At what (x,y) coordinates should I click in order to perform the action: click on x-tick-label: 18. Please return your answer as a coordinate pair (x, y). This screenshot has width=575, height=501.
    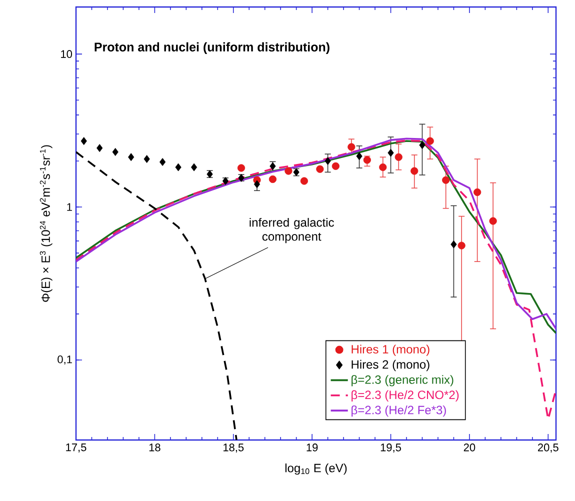
    Looking at the image, I should click on (154, 448).